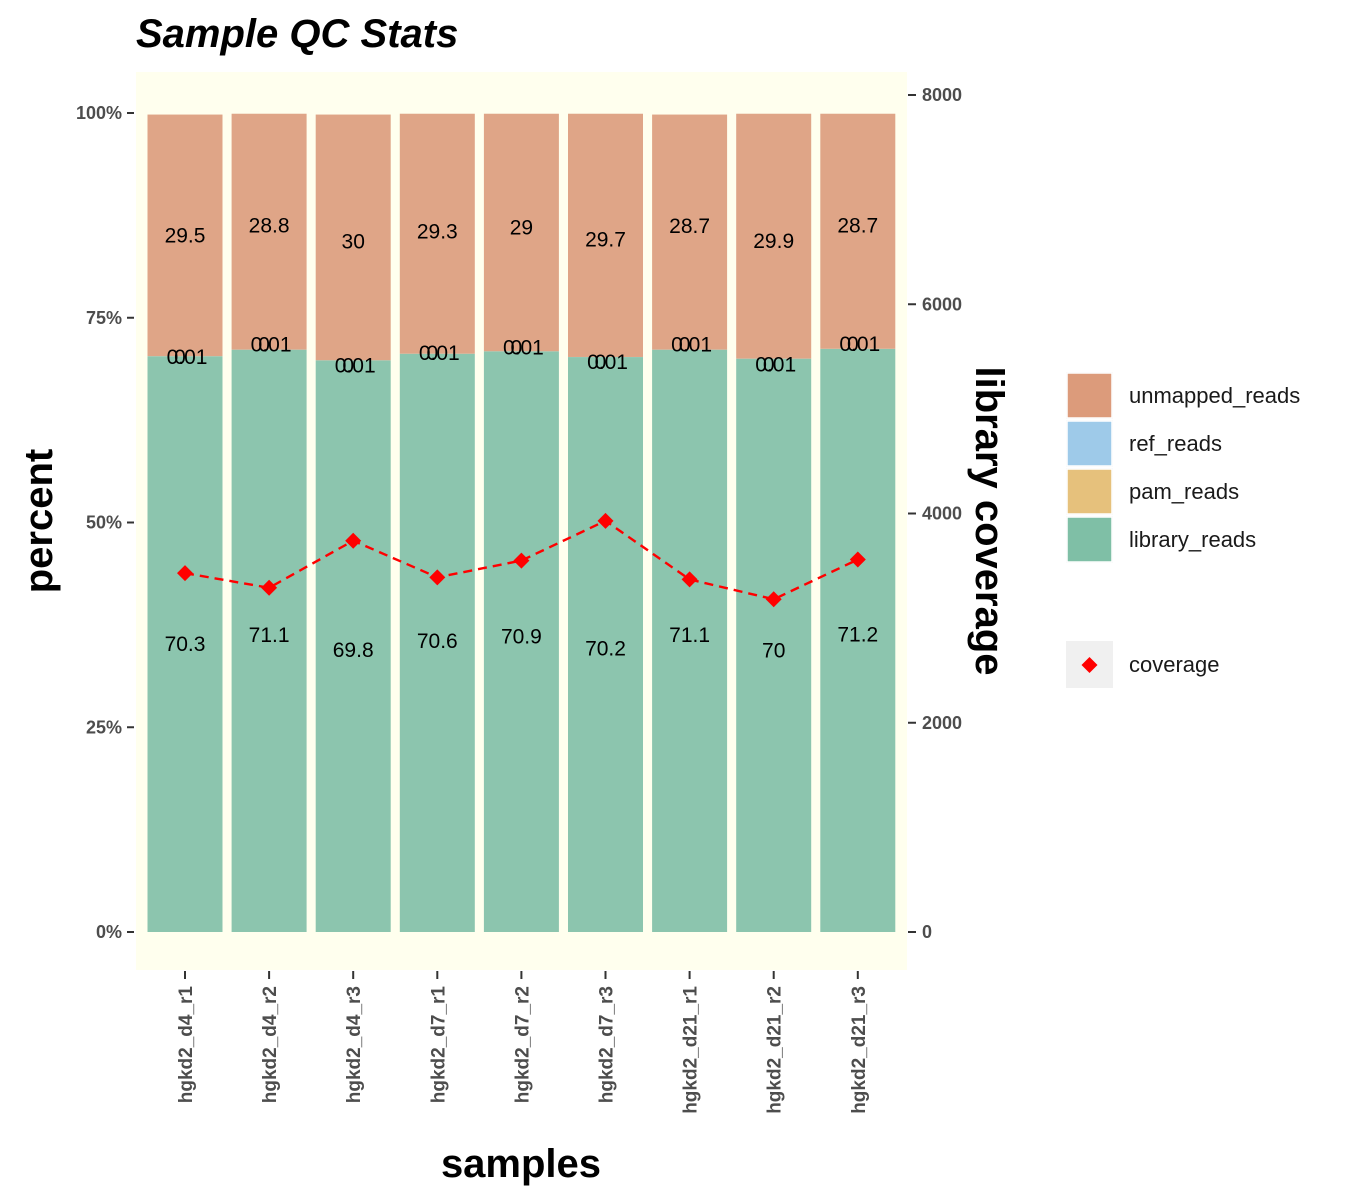 The width and height of the screenshot is (1350, 1200). Describe the element at coordinates (942, 304) in the screenshot. I see `y2-tick-label: 6000` at that location.